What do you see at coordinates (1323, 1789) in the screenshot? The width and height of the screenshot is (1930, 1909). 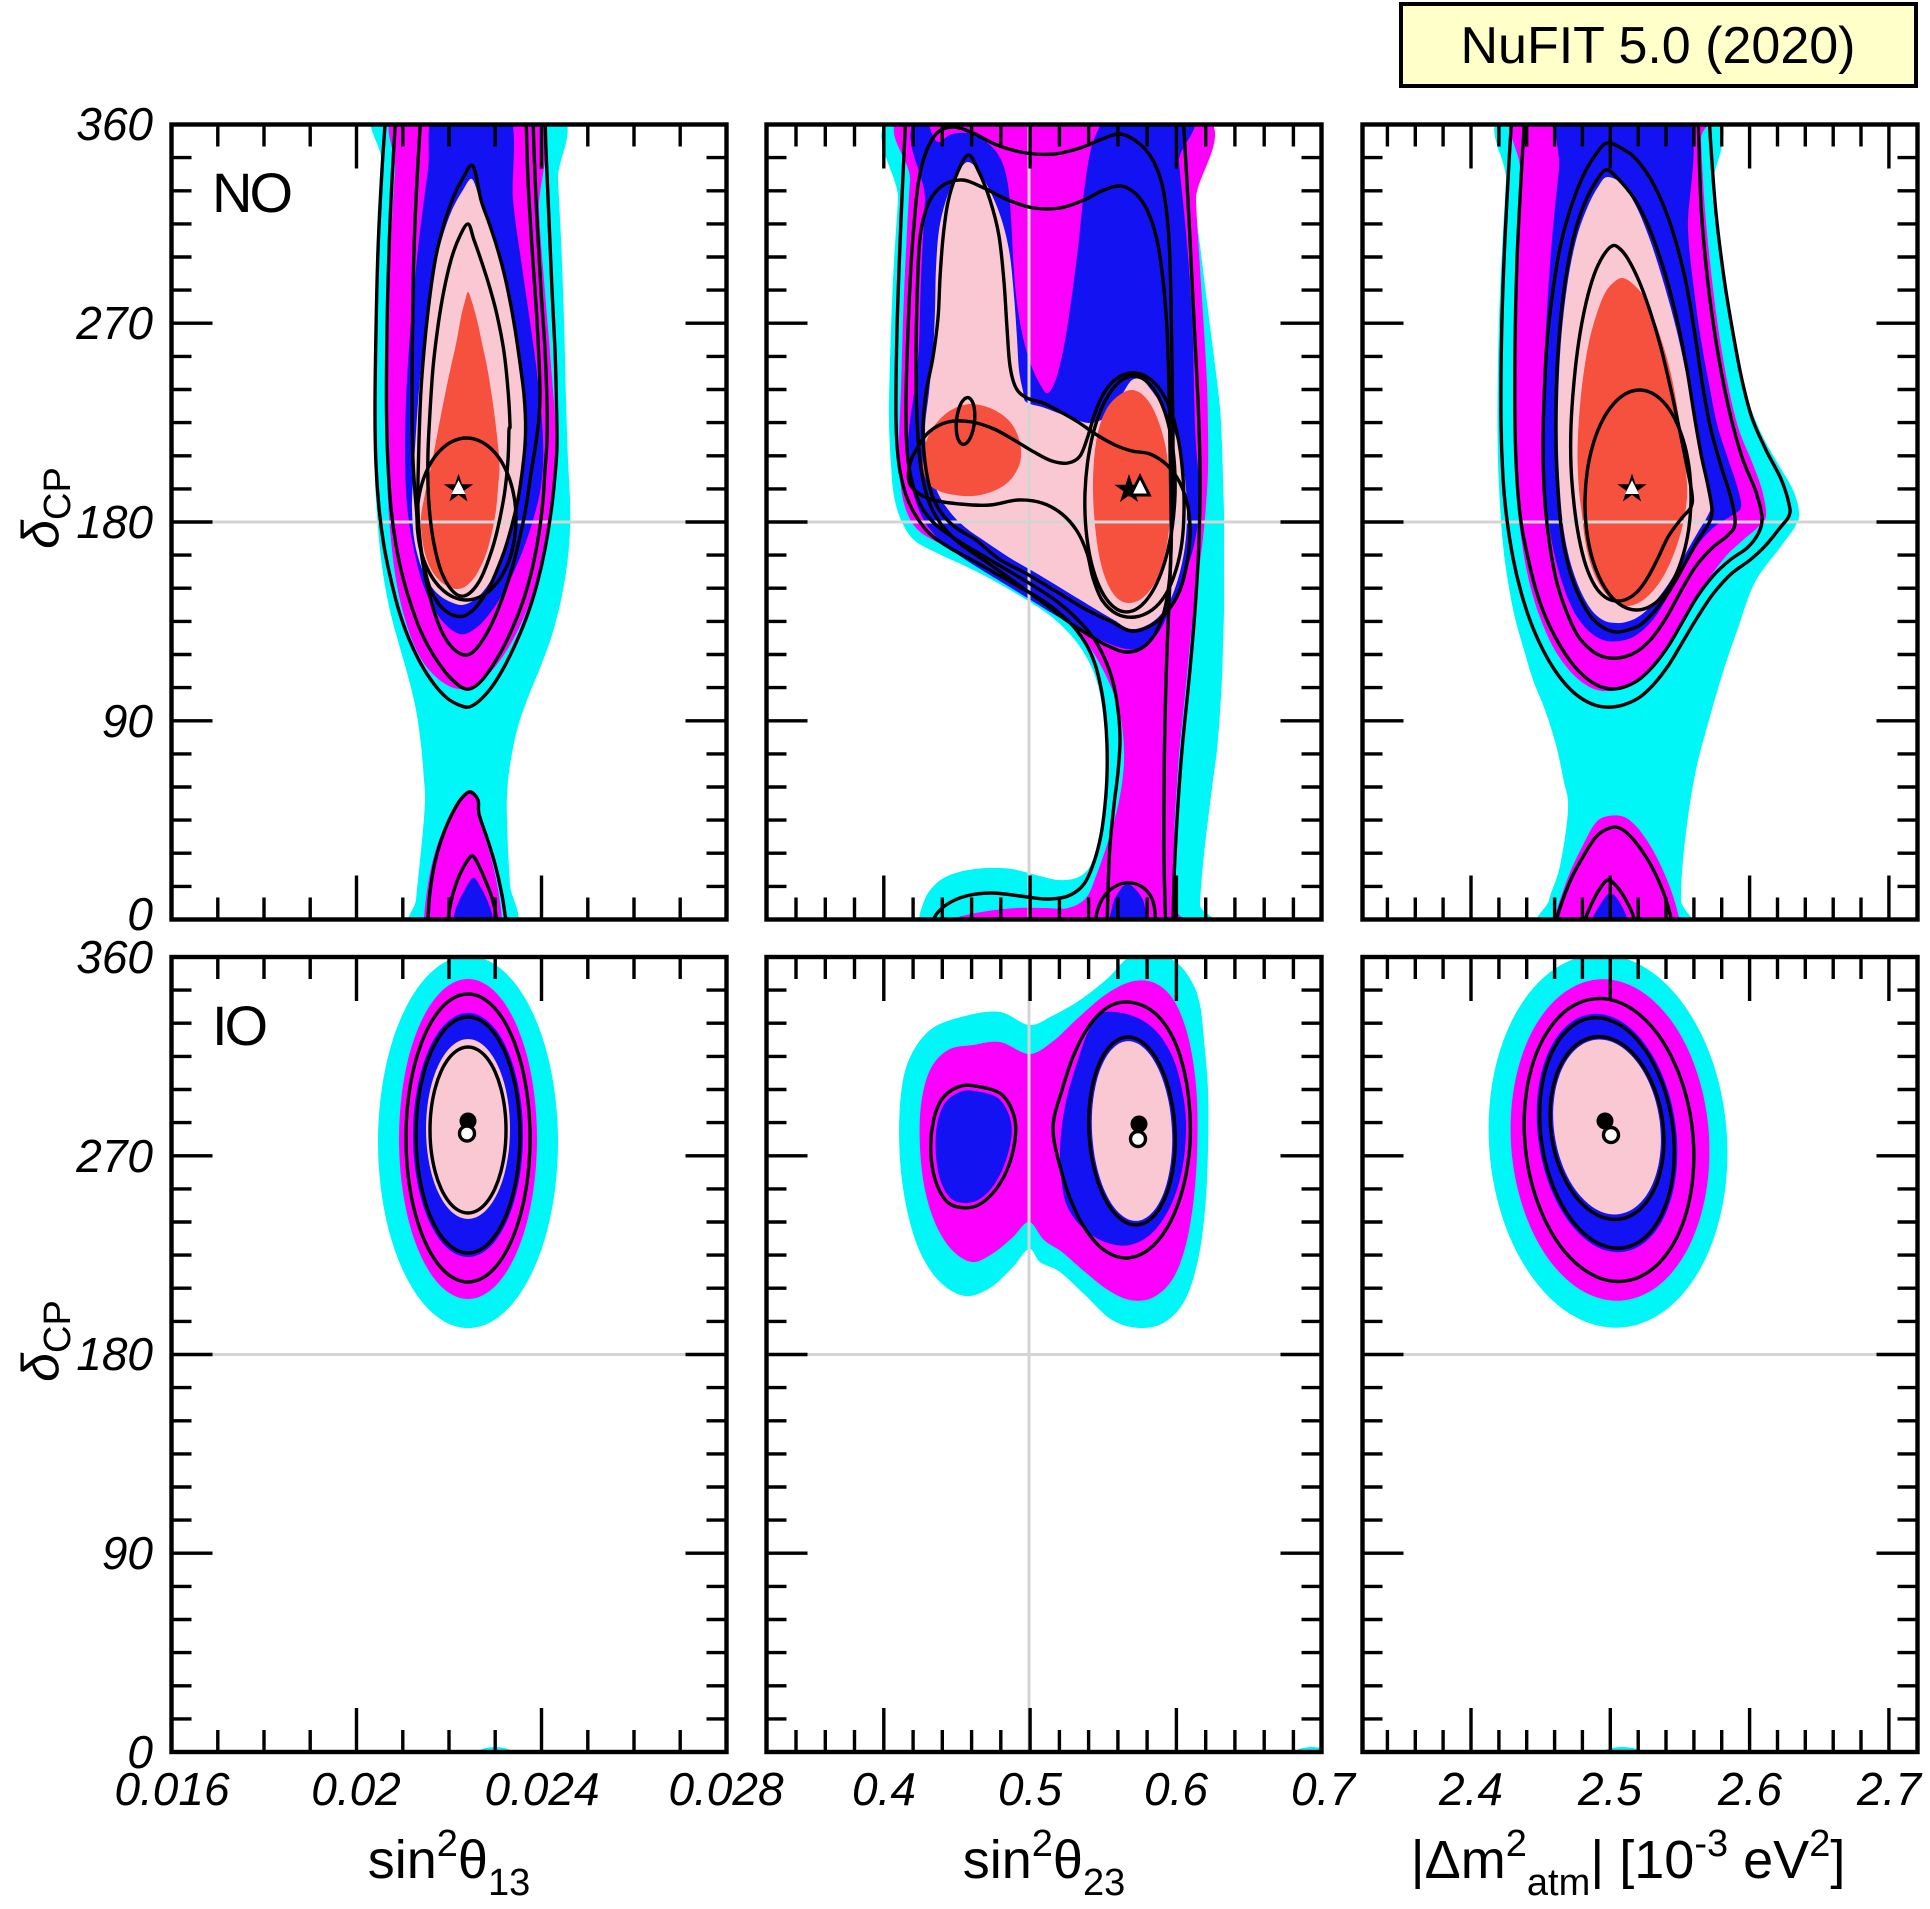 I see `svg-text: 0.7` at bounding box center [1323, 1789].